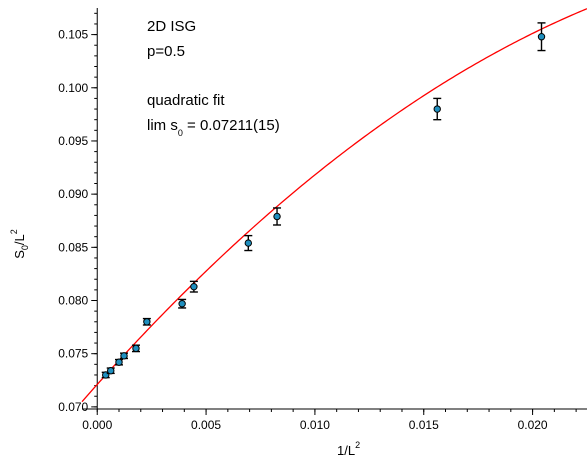 This screenshot has width=587, height=465. I want to click on annotation-limit: lim s0 = 0.07211(15), so click(213, 127).